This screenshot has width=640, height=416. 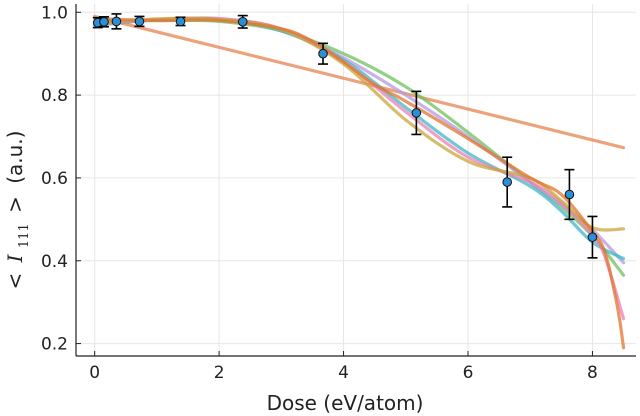 What do you see at coordinates (24, 235) in the screenshot?
I see `y-label-subscript: 111` at bounding box center [24, 235].